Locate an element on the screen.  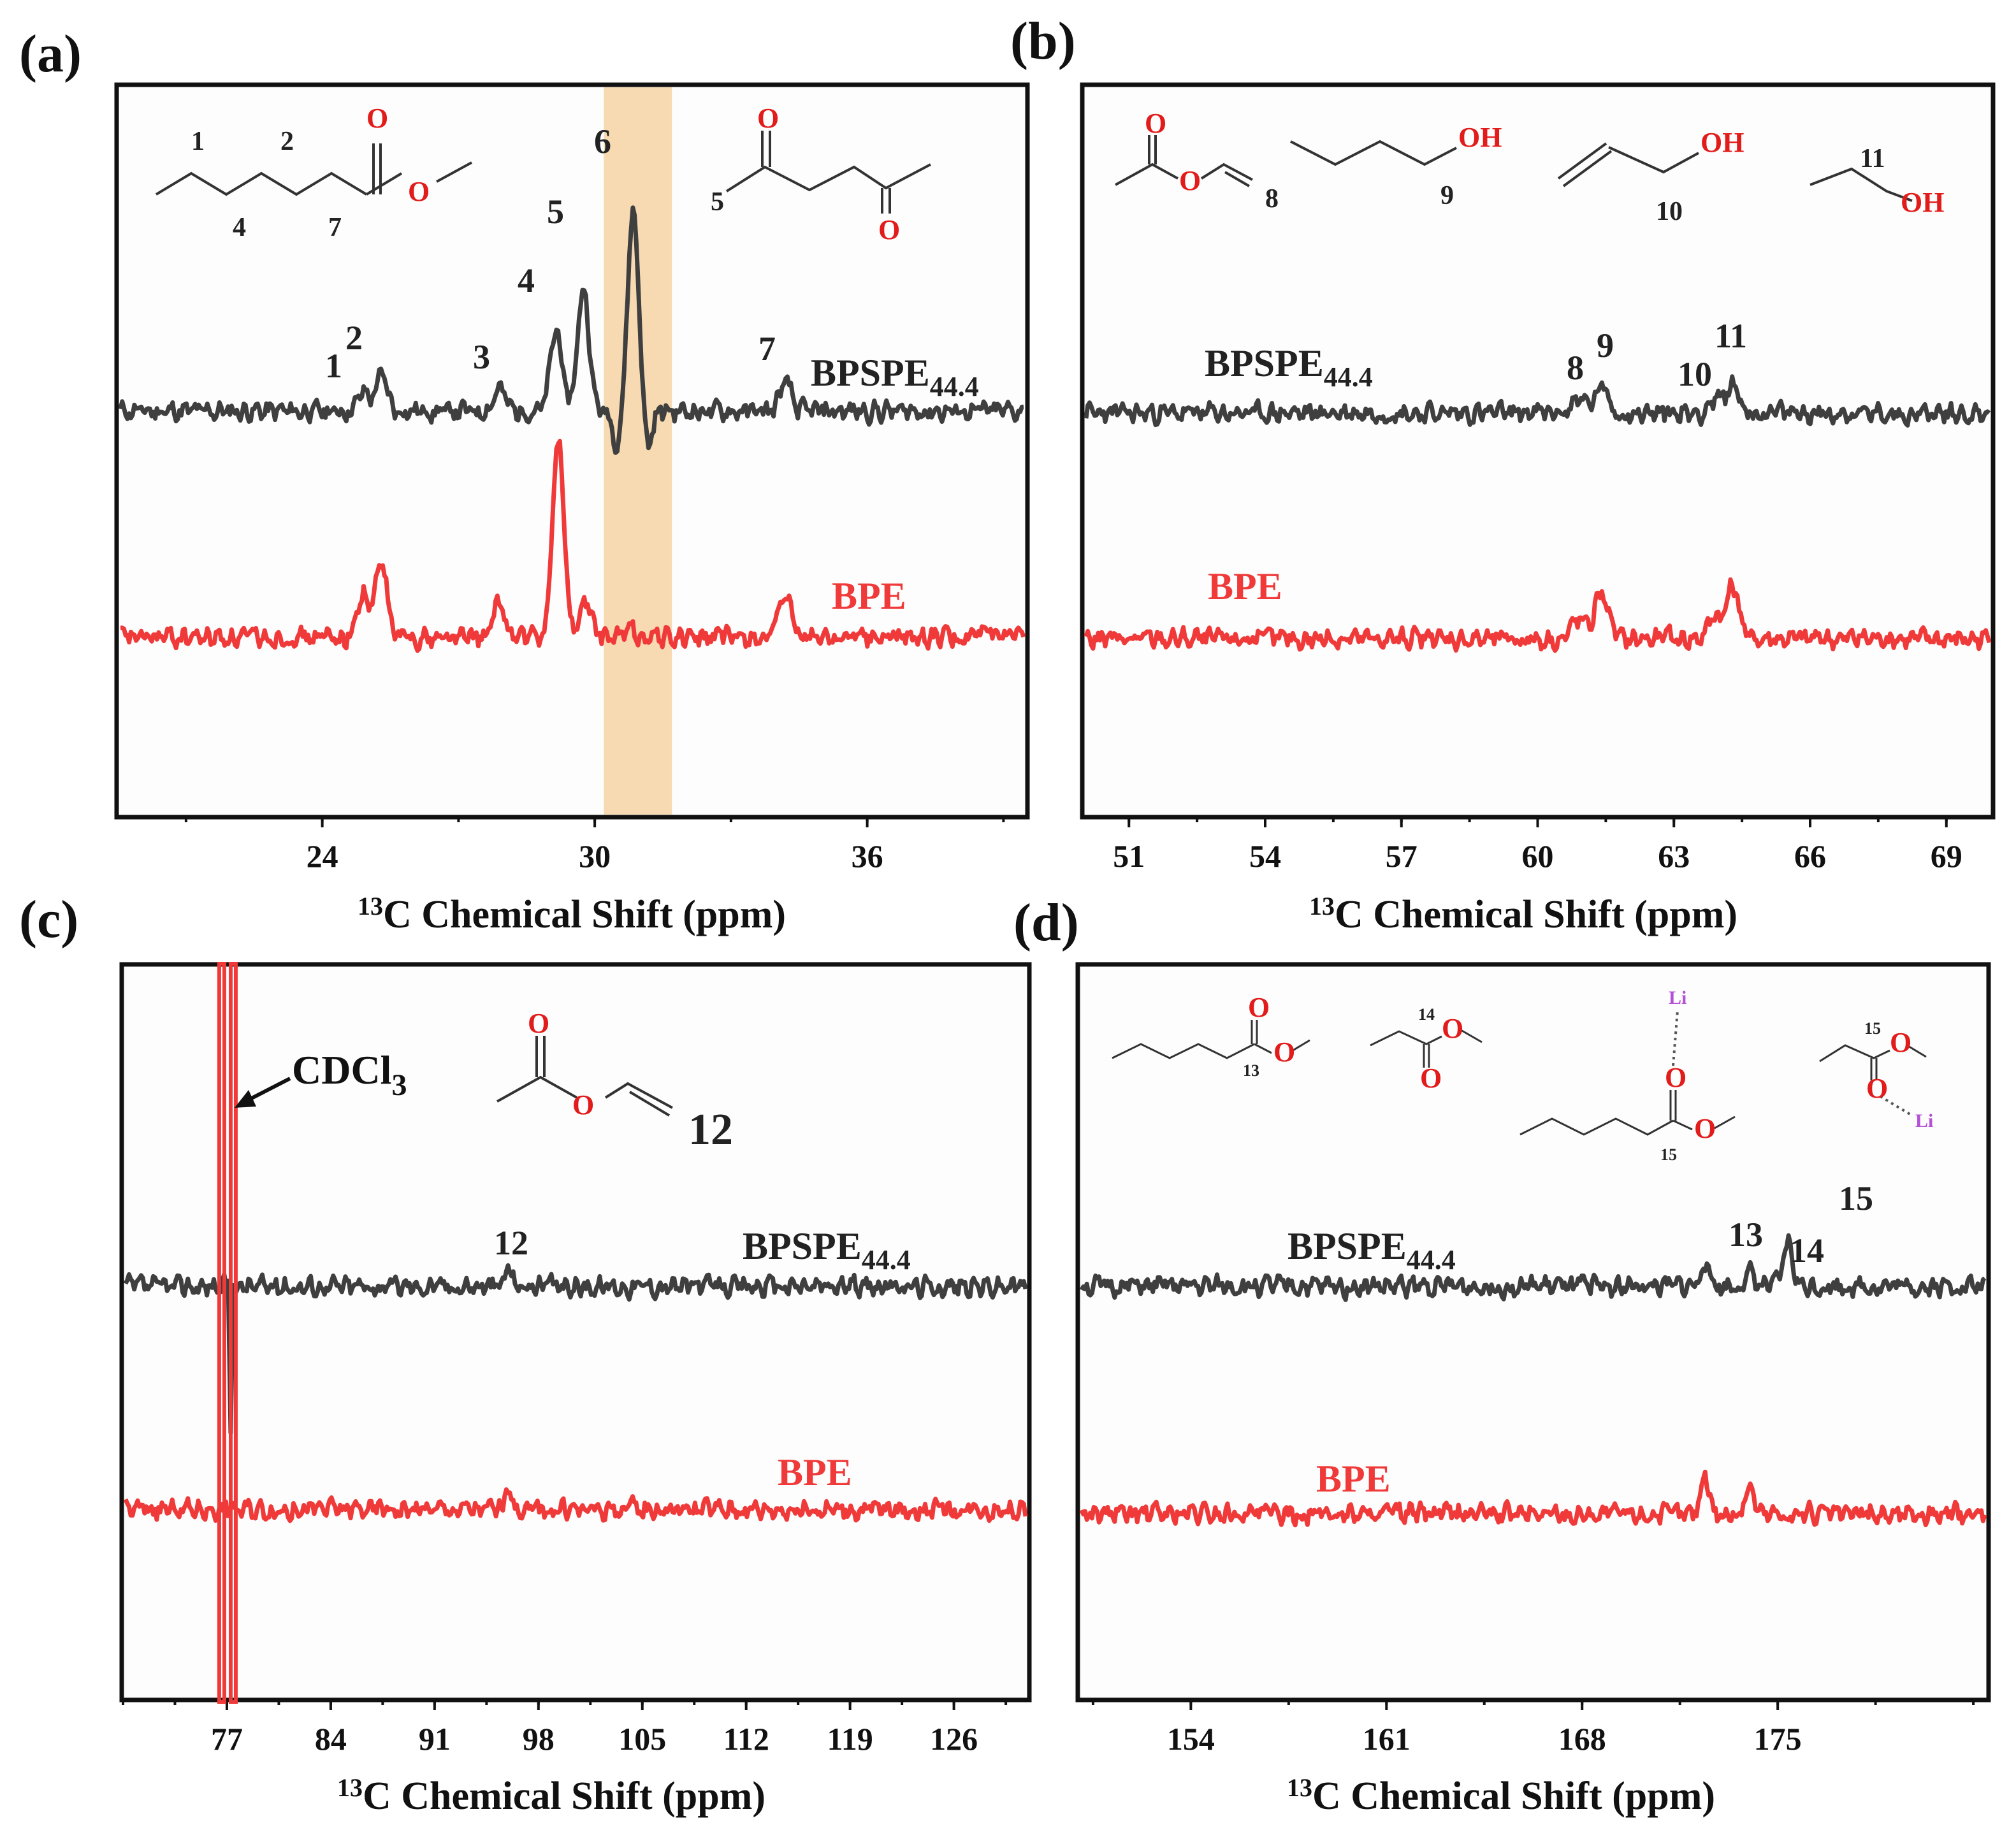
x-axis-title-c: 13C Chemical Shift (ppm) is located at coordinates (551, 1795).